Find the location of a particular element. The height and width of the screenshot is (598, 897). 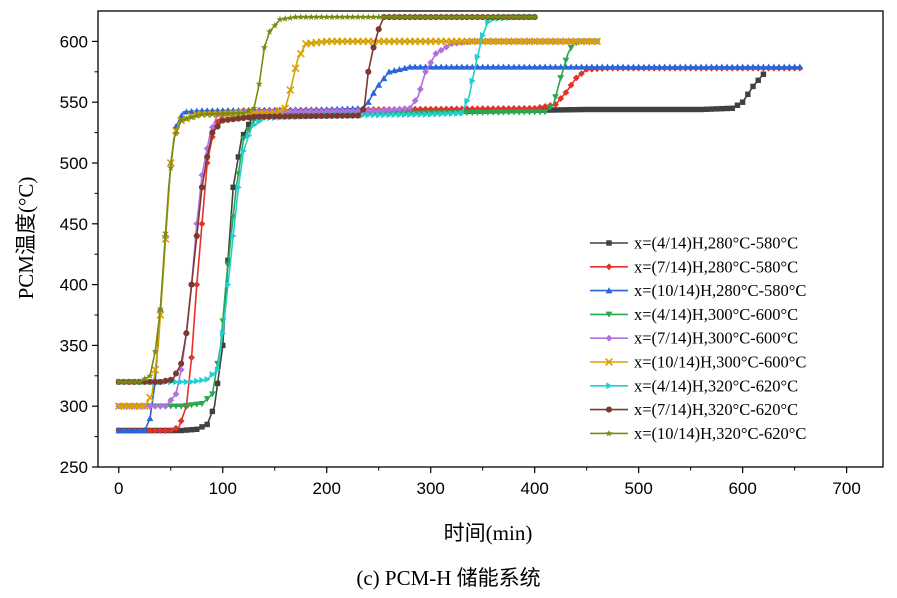

legend-label: x=(4/14)H,280°C-580°C is located at coordinates (716, 243).